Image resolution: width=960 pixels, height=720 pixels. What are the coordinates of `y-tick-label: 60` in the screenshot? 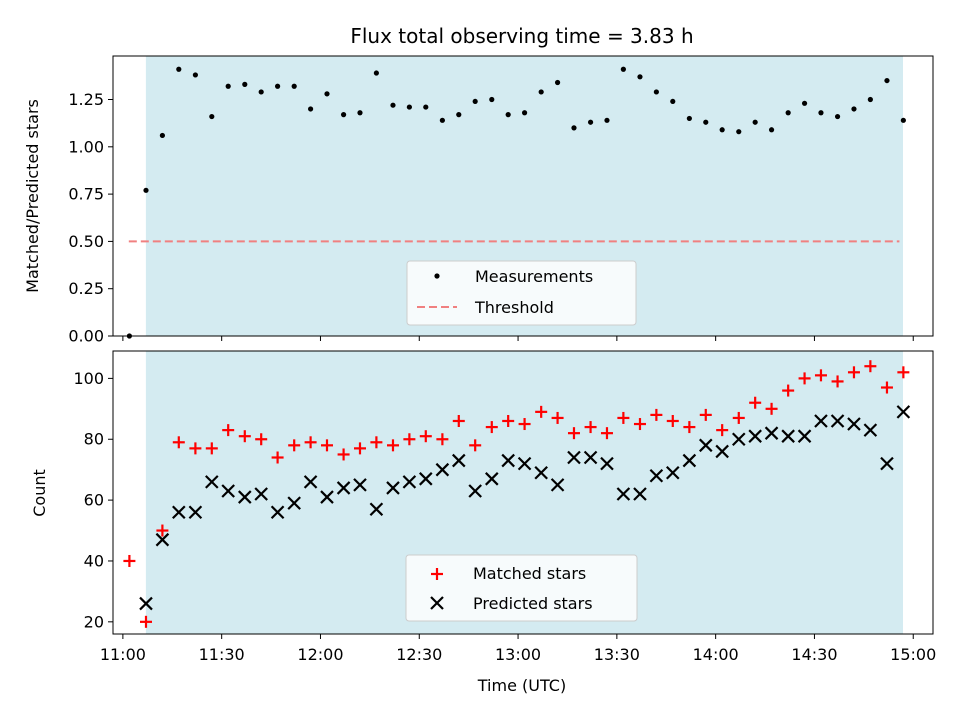 It's located at (94, 500).